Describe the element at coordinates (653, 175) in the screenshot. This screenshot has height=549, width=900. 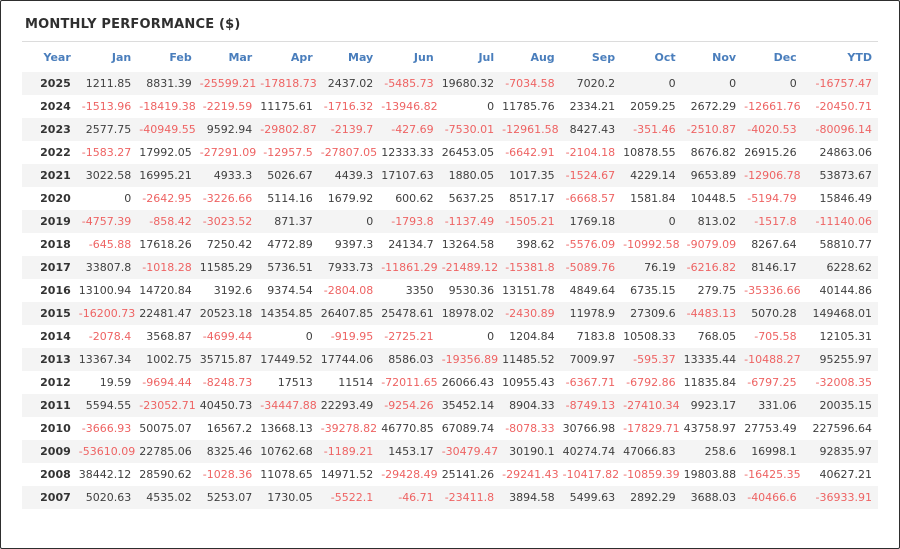
I see `value-cell: 4229.14` at that location.